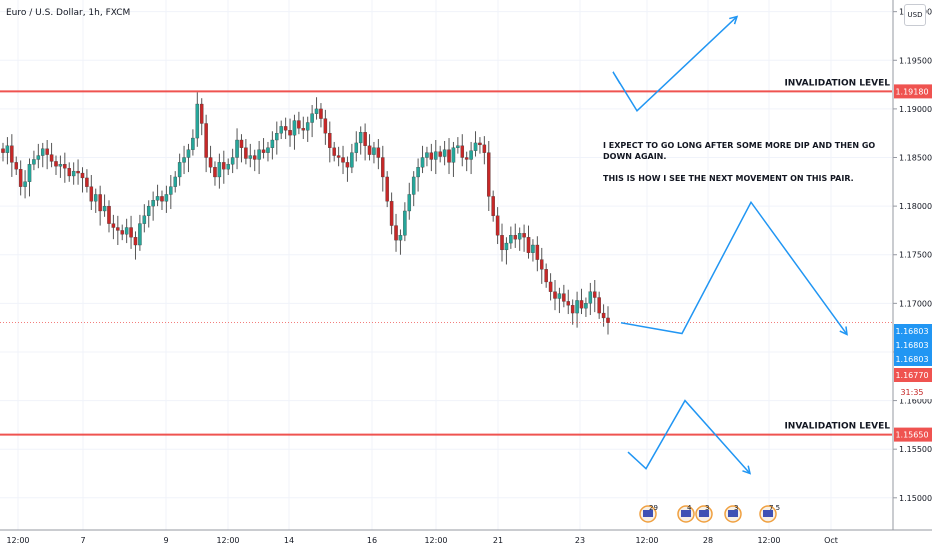 This screenshot has height=550, width=932. I want to click on event-icon: 7 5, so click(769, 513).